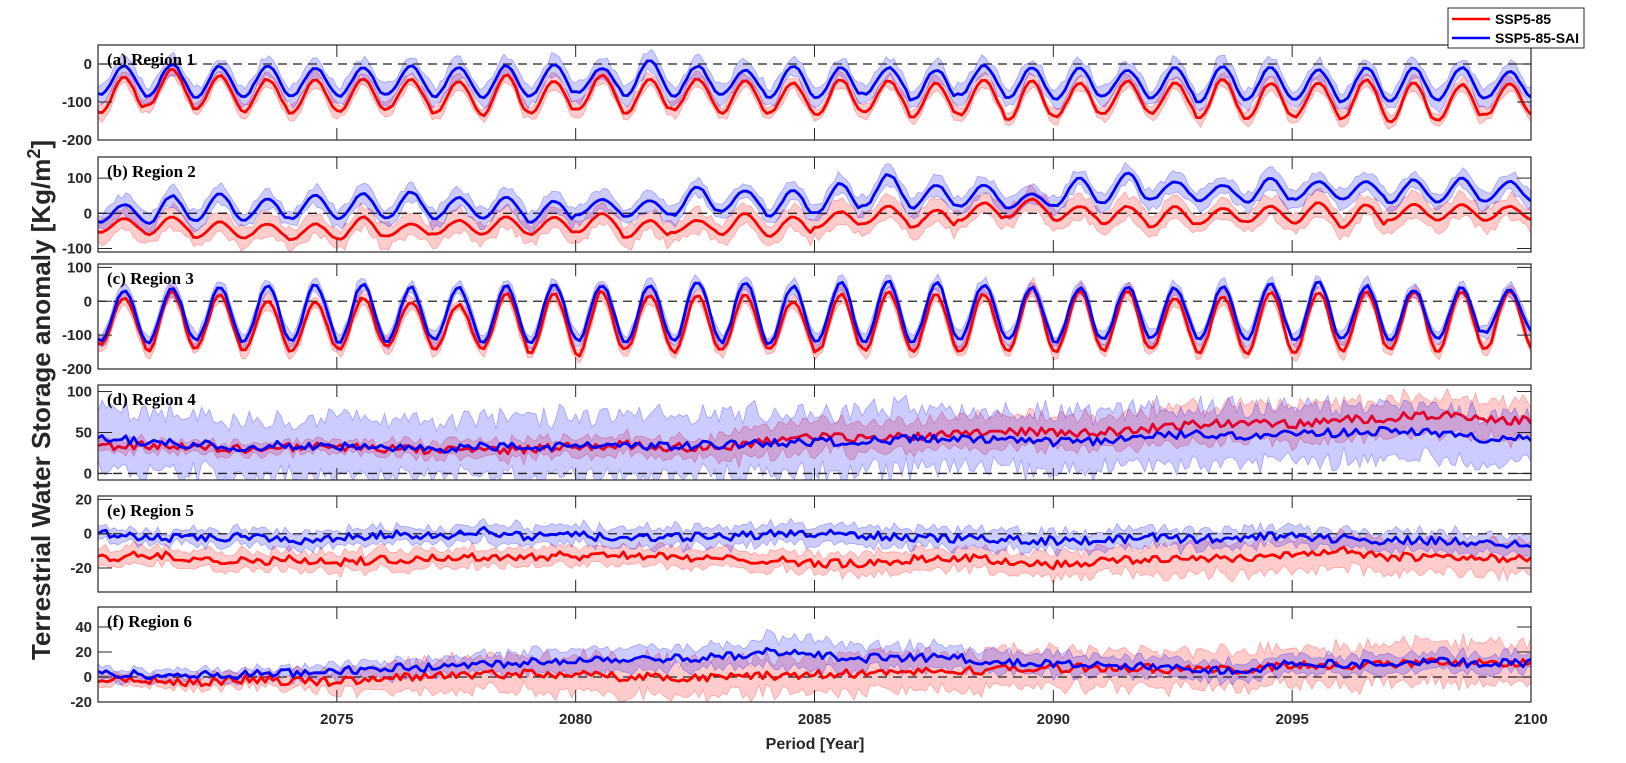 The width and height of the screenshot is (1626, 763). Describe the element at coordinates (150, 278) in the screenshot. I see `panel-label: (c) Region 3` at that location.